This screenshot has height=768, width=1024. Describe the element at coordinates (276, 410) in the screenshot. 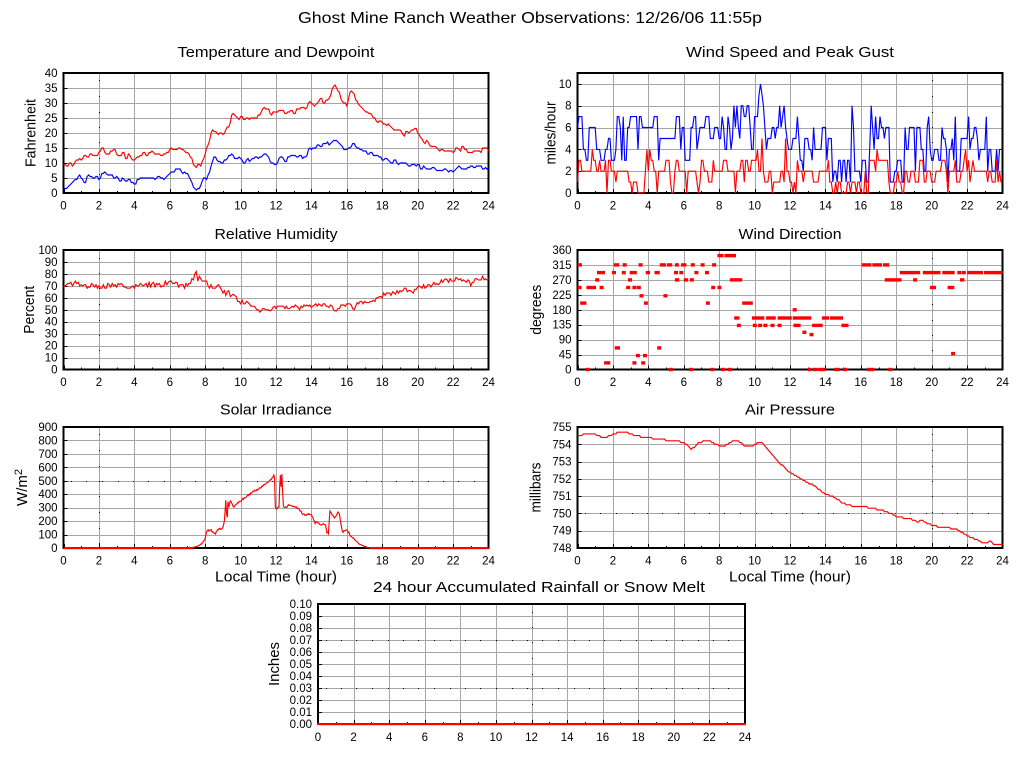

I see `svg-text: Solar Irradiance` at that location.